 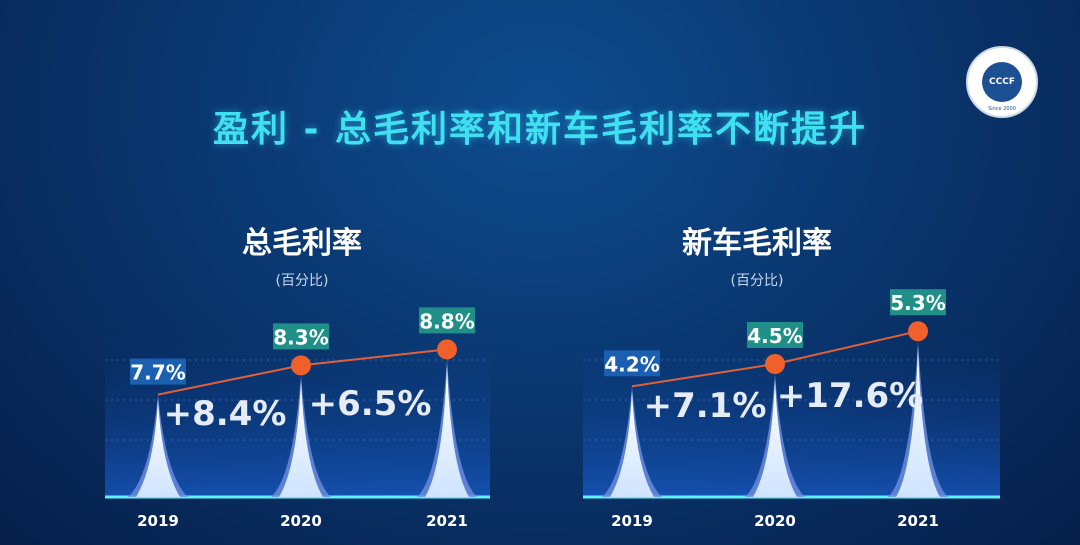 I want to click on chart-unit-gross-margin: (百分比), so click(x=302, y=281).